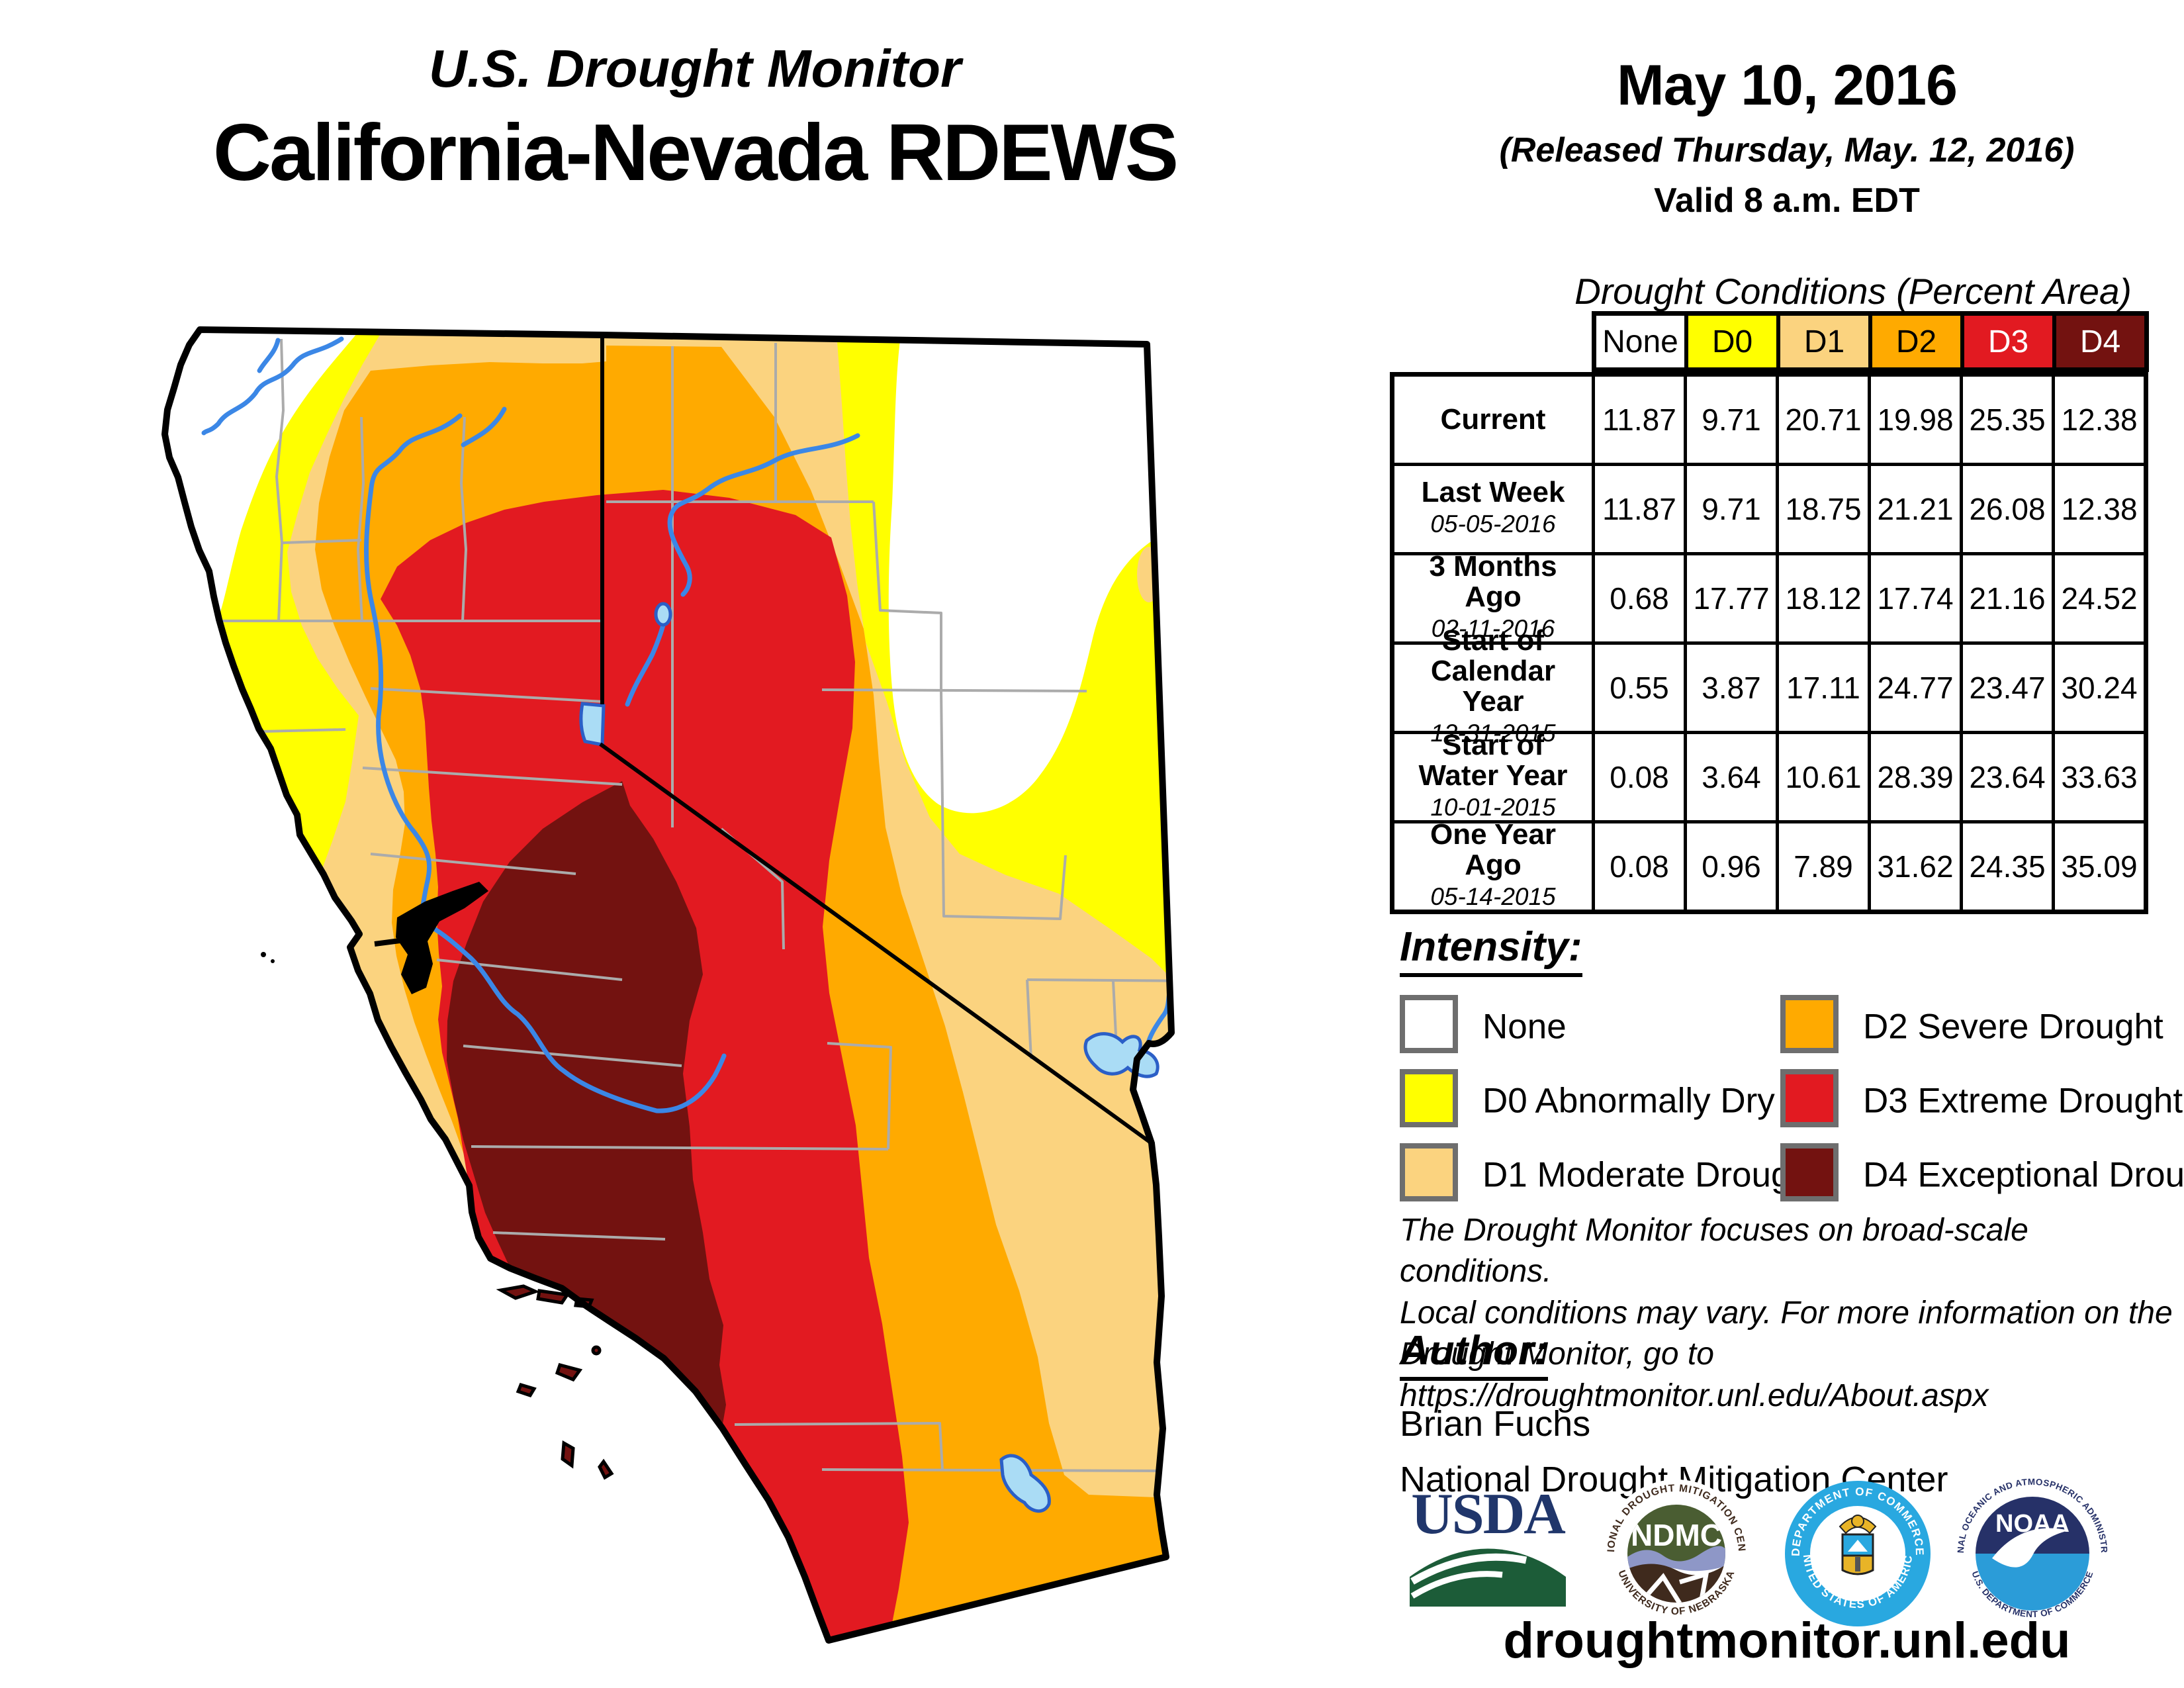 This screenshot has height=1688, width=2184. Describe the element at coordinates (645, 664) in the screenshot. I see `truckee-river` at that location.